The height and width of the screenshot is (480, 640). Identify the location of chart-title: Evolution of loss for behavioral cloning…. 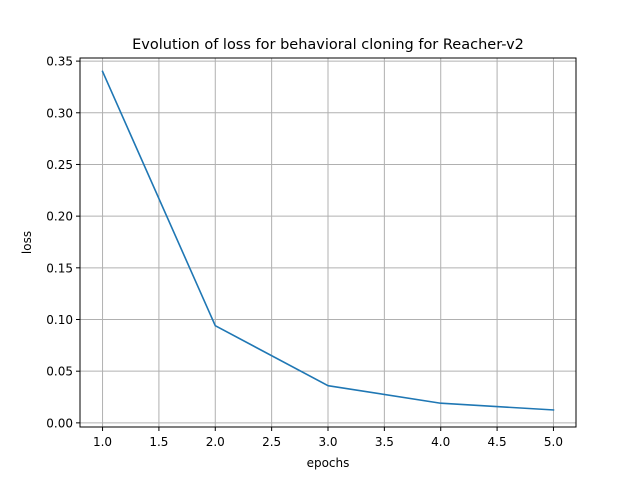
(328, 45).